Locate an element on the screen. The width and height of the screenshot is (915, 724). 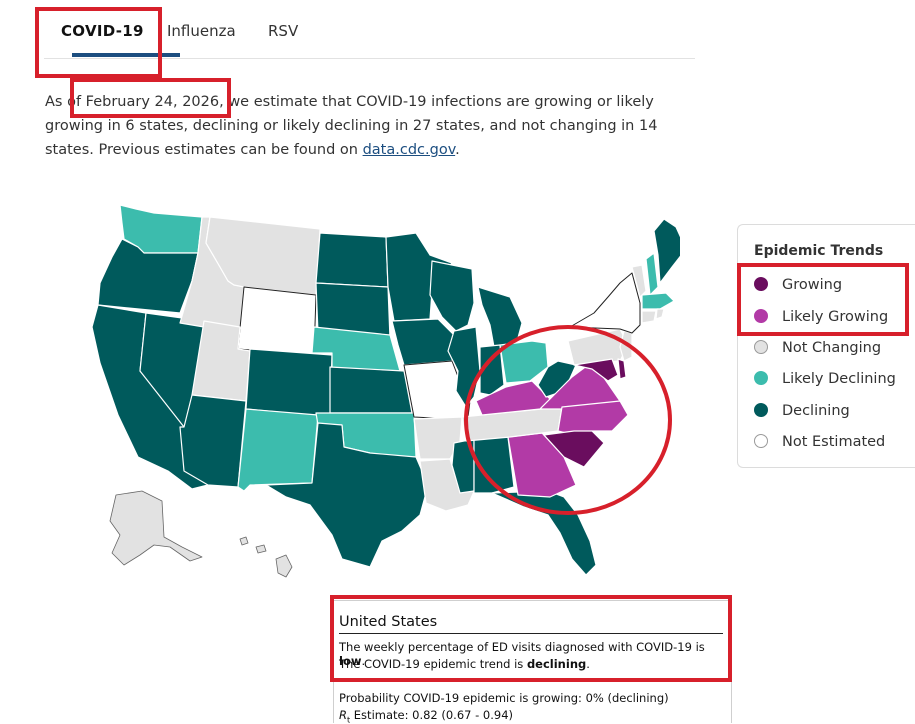
legend-label: Likely Growing is located at coordinates (835, 317).